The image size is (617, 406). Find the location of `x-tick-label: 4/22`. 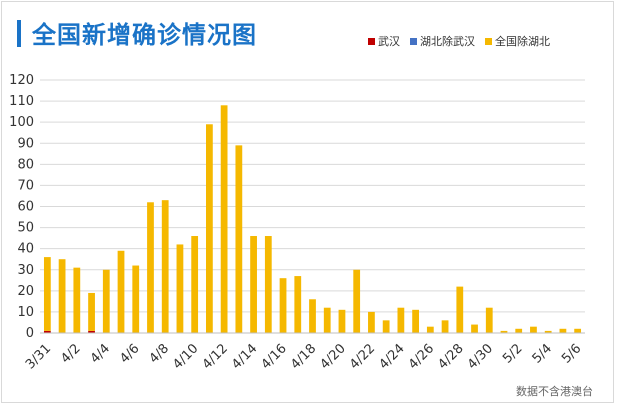

x-tick-label: 4/22 is located at coordinates (362, 356).